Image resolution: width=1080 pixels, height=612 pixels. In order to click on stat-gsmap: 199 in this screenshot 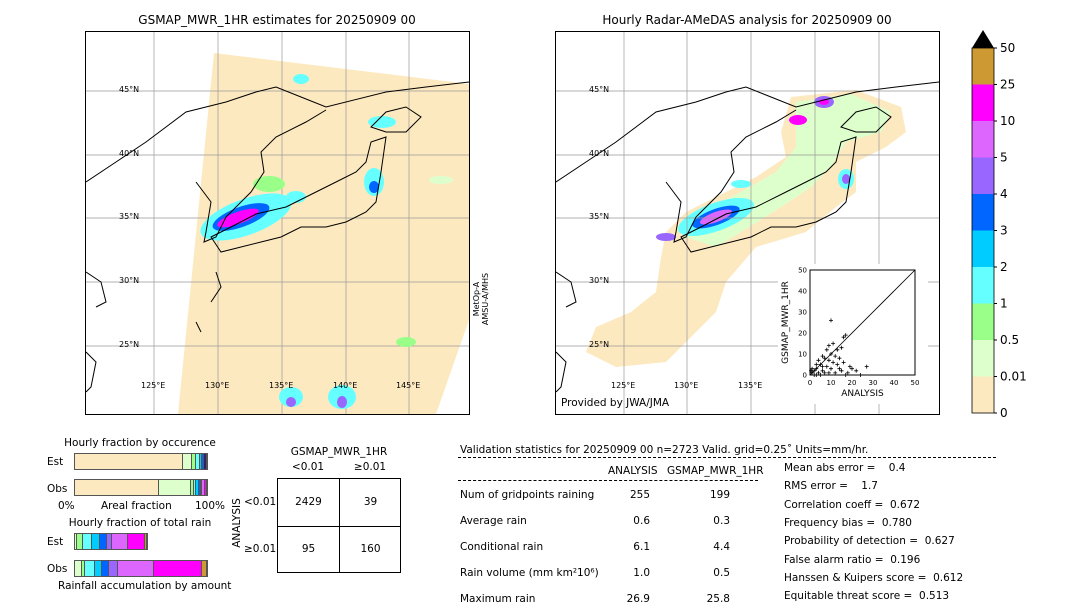, I will do `click(719, 495)`.